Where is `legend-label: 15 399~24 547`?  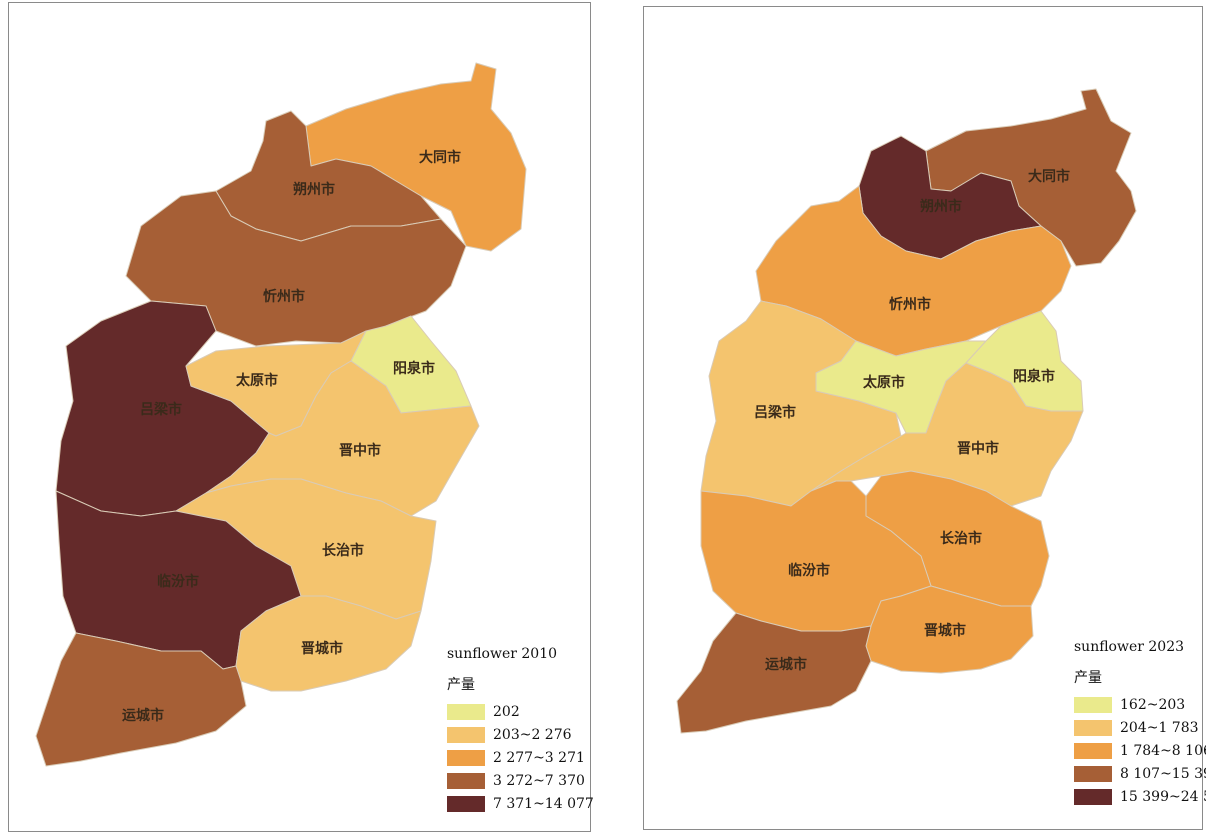 legend-label: 15 399~24 547 is located at coordinates (1163, 796).